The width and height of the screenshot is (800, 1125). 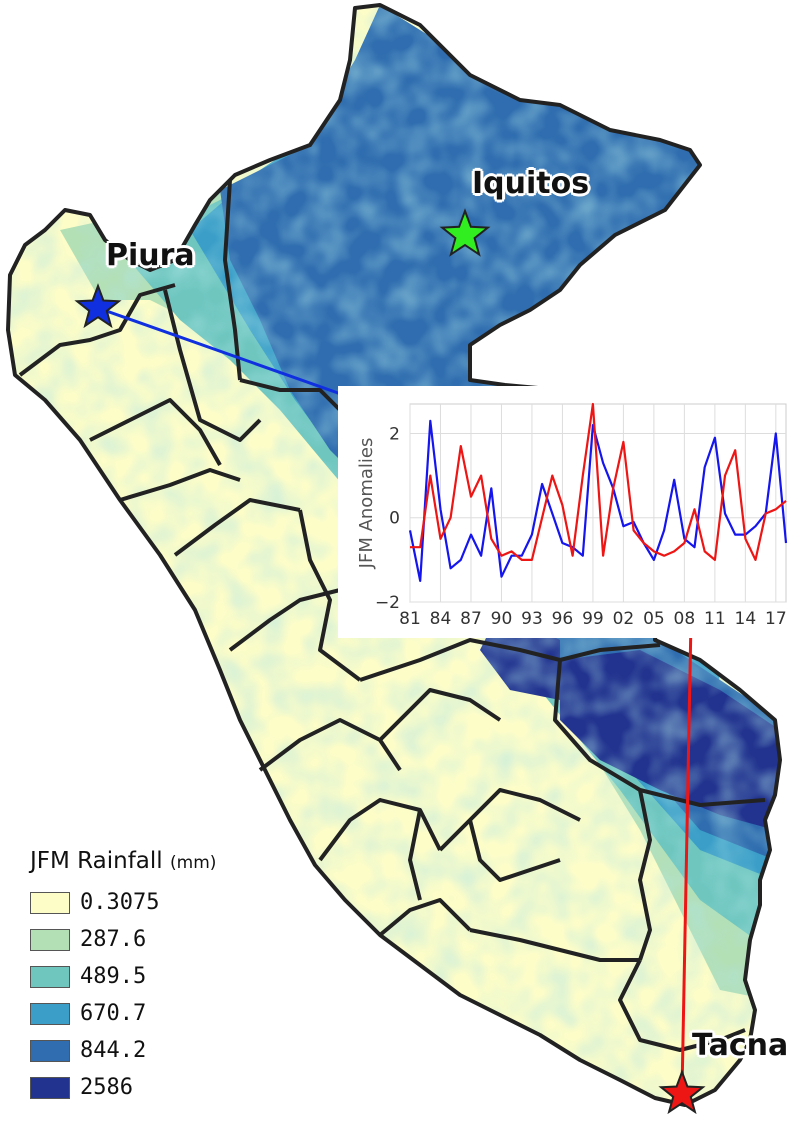 What do you see at coordinates (113, 976) in the screenshot?
I see `legend-label: 489.5` at bounding box center [113, 976].